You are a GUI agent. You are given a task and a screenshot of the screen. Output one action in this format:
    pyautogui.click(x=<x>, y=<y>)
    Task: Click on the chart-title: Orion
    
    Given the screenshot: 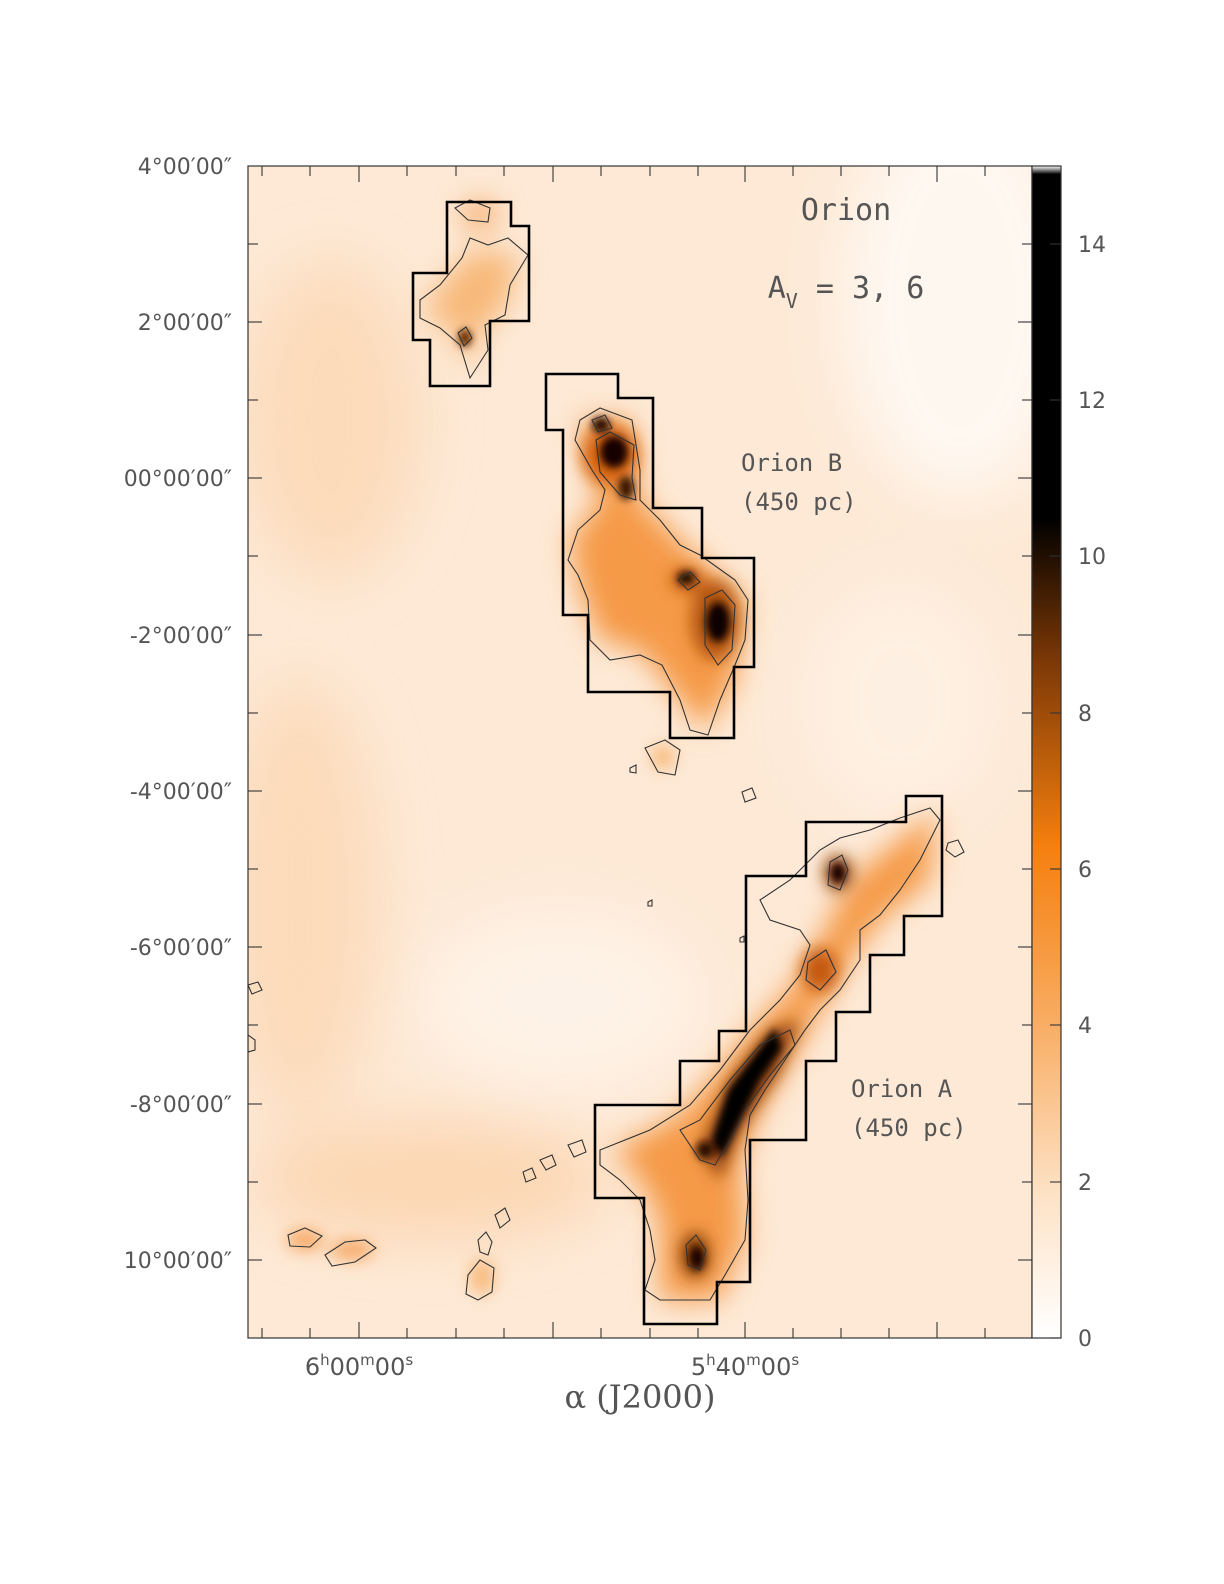 What is the action you would take?
    pyautogui.click(x=846, y=210)
    